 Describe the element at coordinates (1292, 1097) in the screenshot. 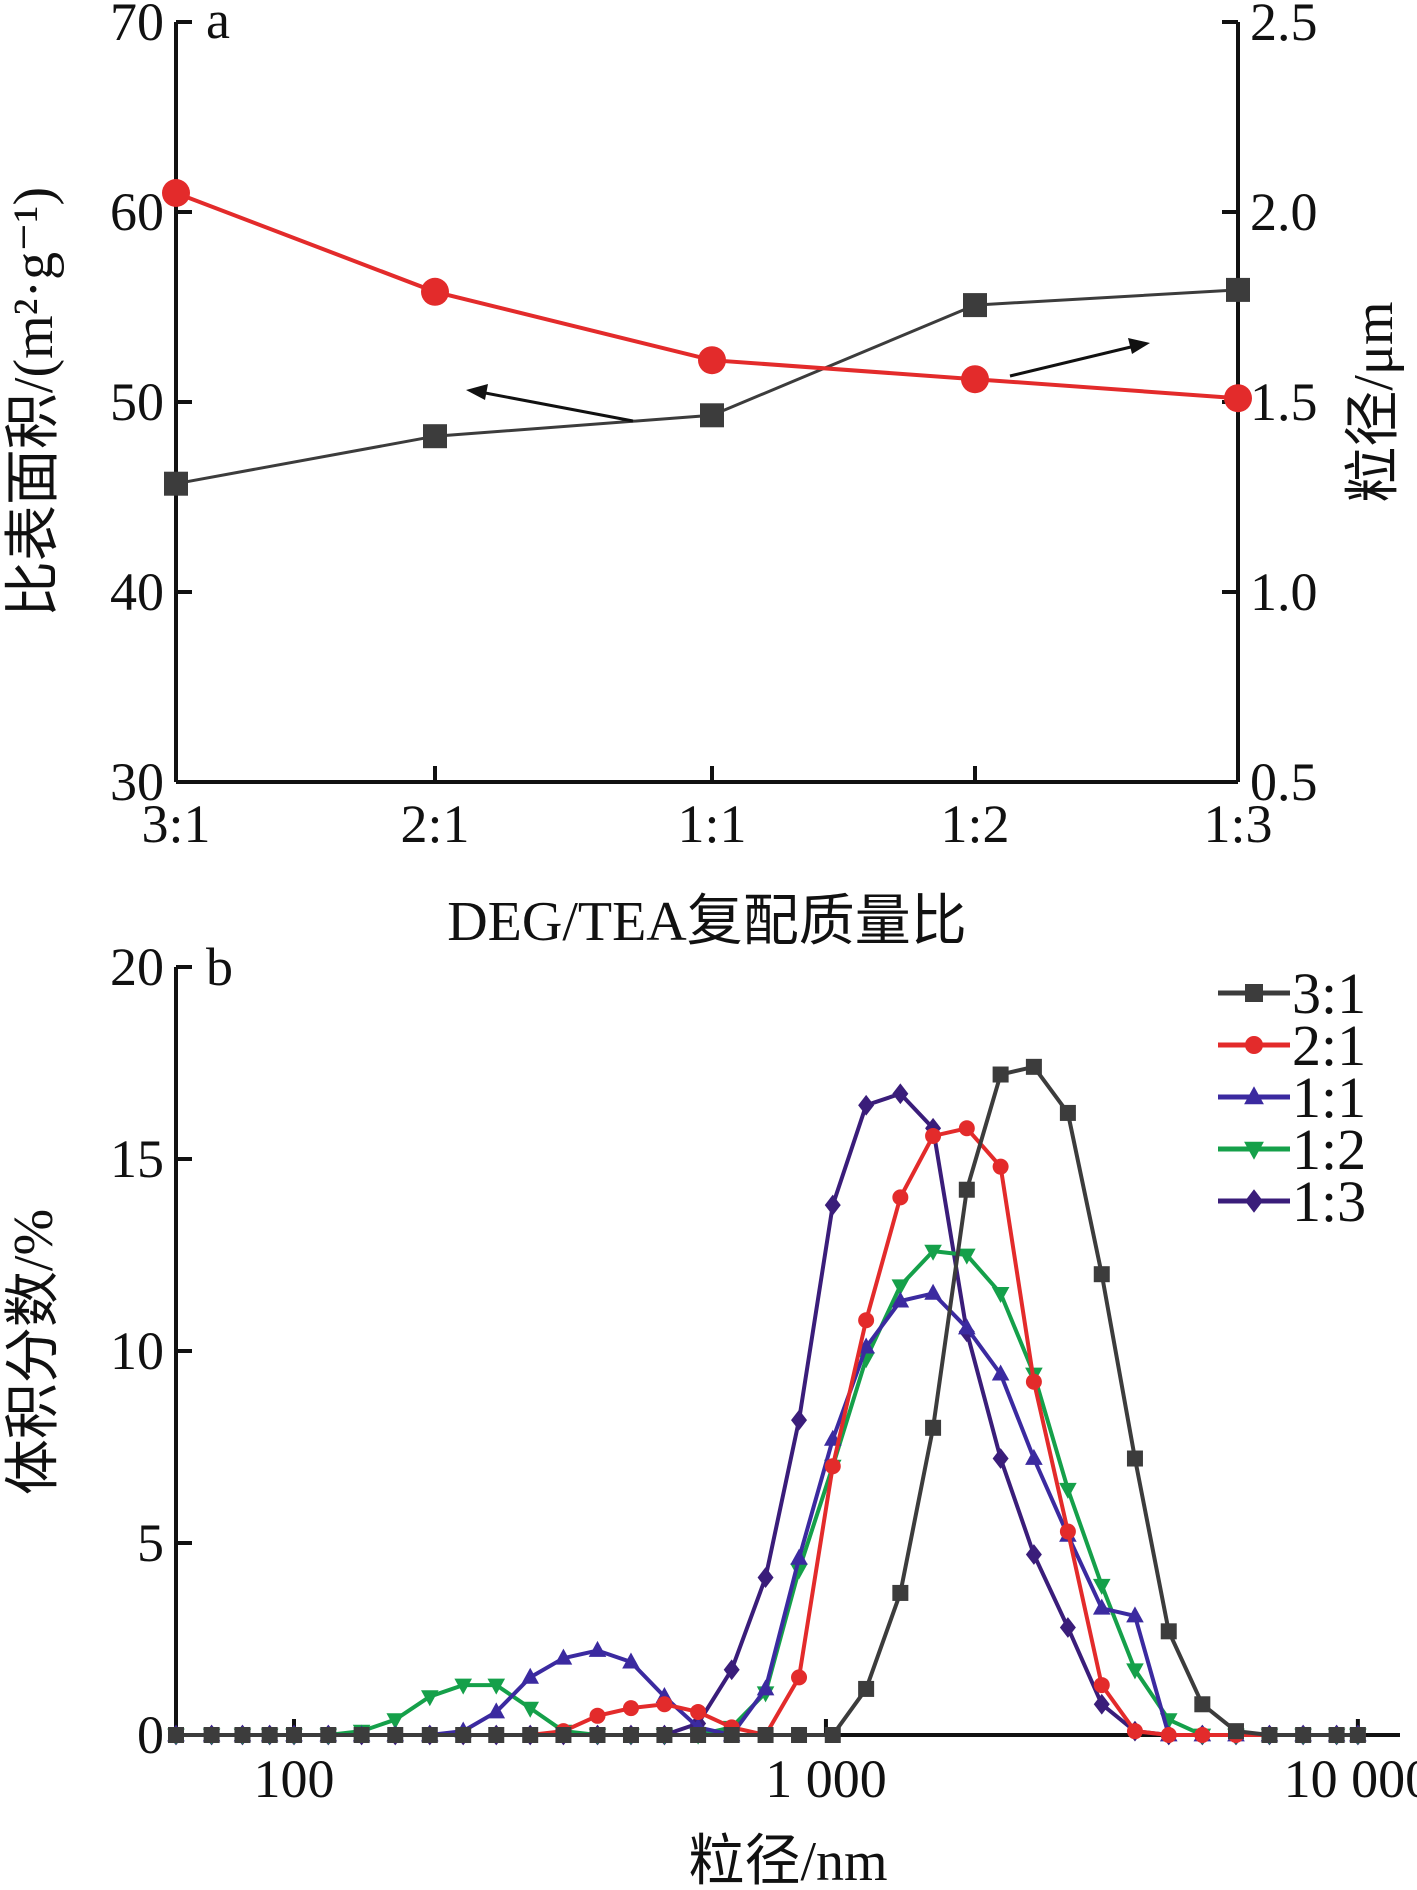

I see `panel-b-legend: 3:12:11:11:21:3` at that location.